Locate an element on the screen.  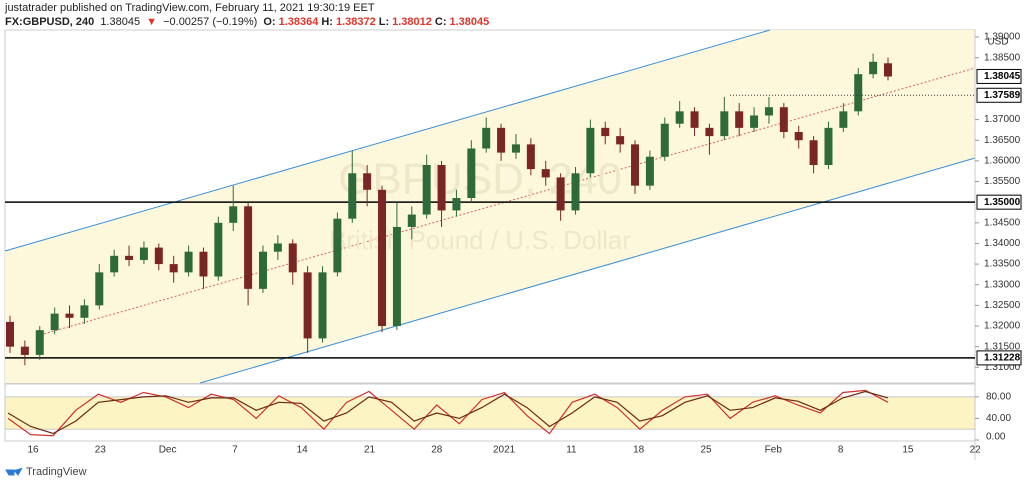
ohlc-value: 1.38012 is located at coordinates (412, 22).